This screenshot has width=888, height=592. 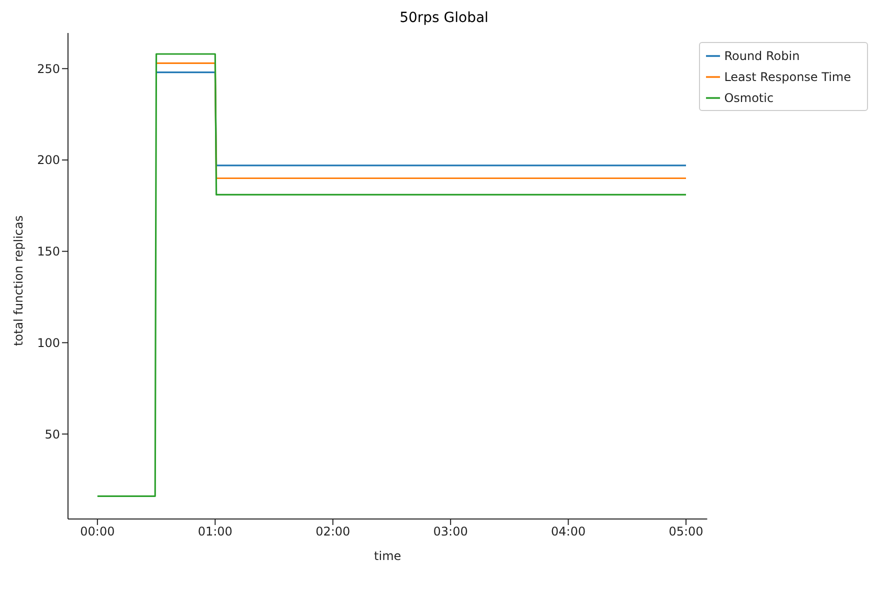 I want to click on y-tick-label: 50, so click(x=52, y=434).